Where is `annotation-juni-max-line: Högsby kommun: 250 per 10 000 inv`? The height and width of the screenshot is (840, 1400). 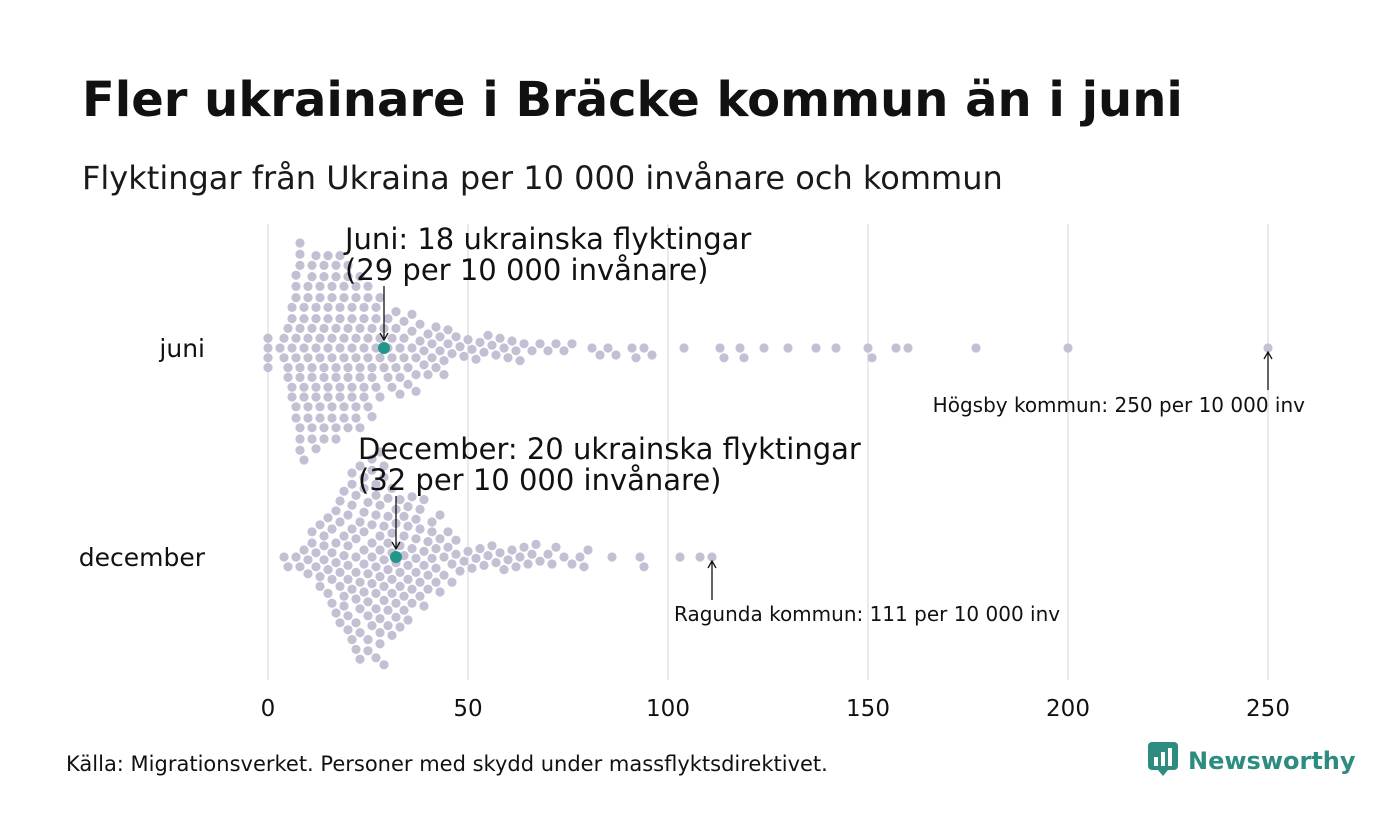 annotation-juni-max-line: Högsby kommun: 250 per 10 000 inv is located at coordinates (1119, 405).